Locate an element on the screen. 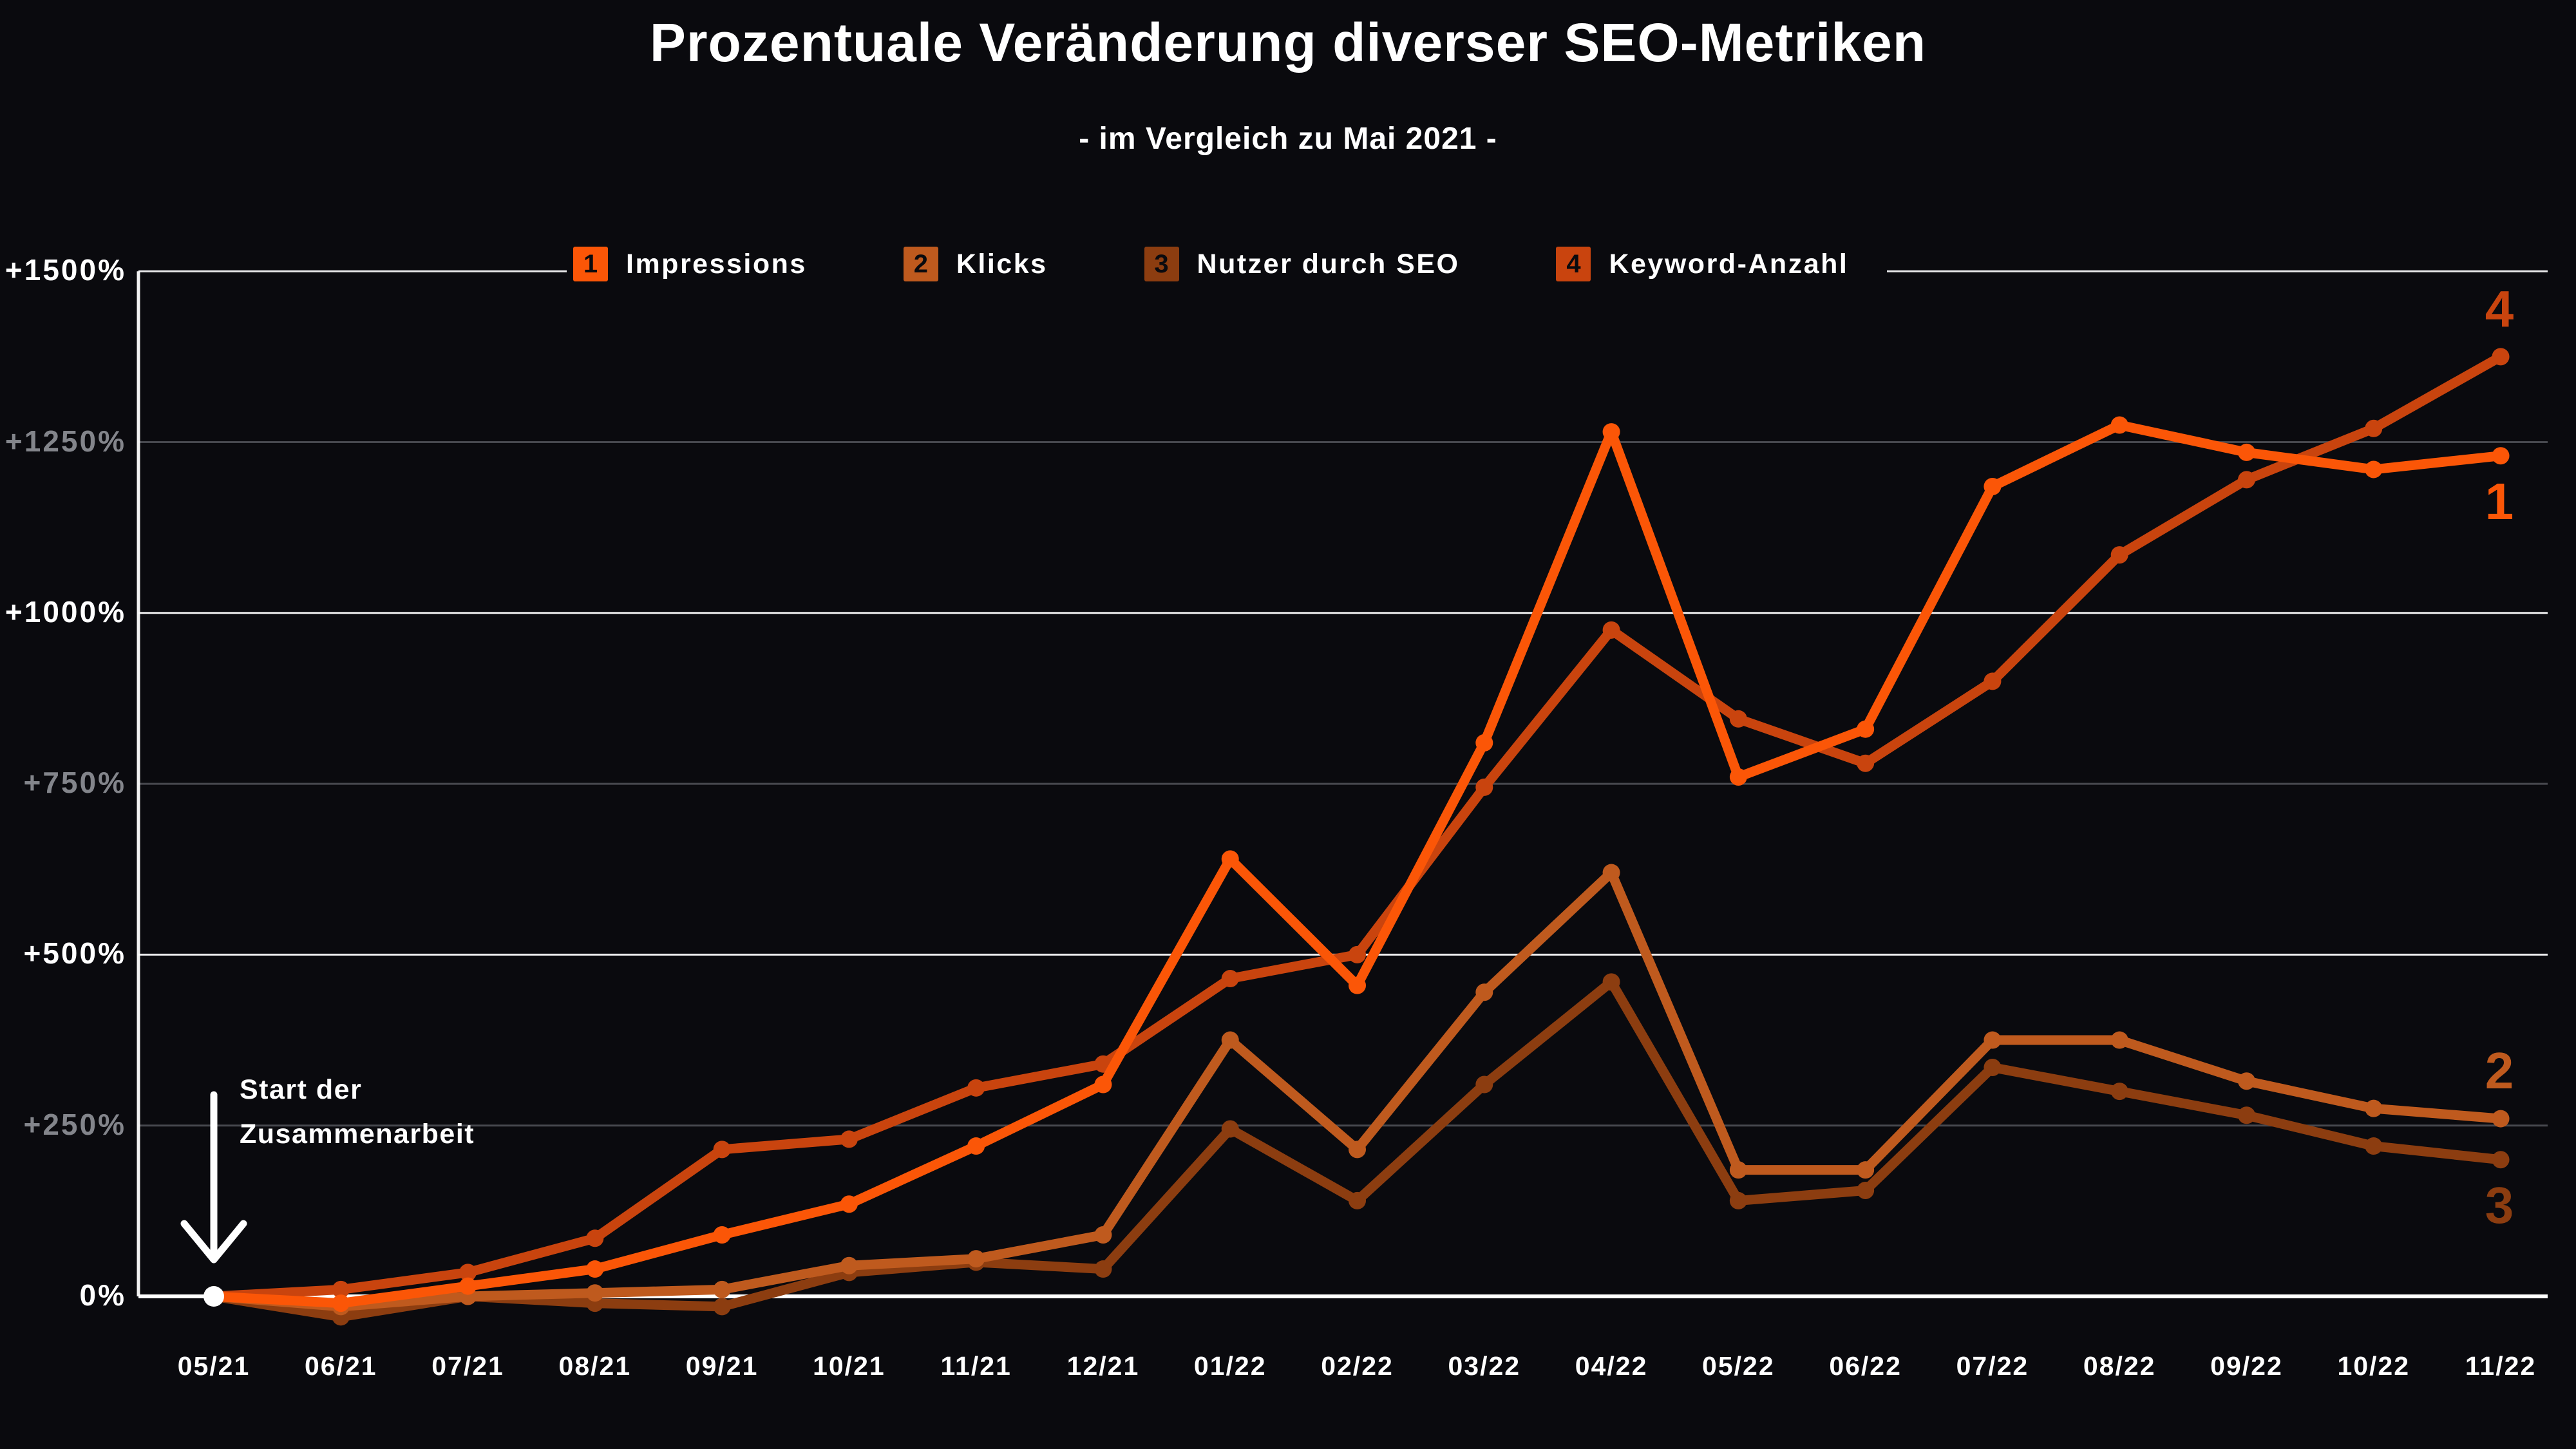  data-point-3-02/22 is located at coordinates (1358, 1200).